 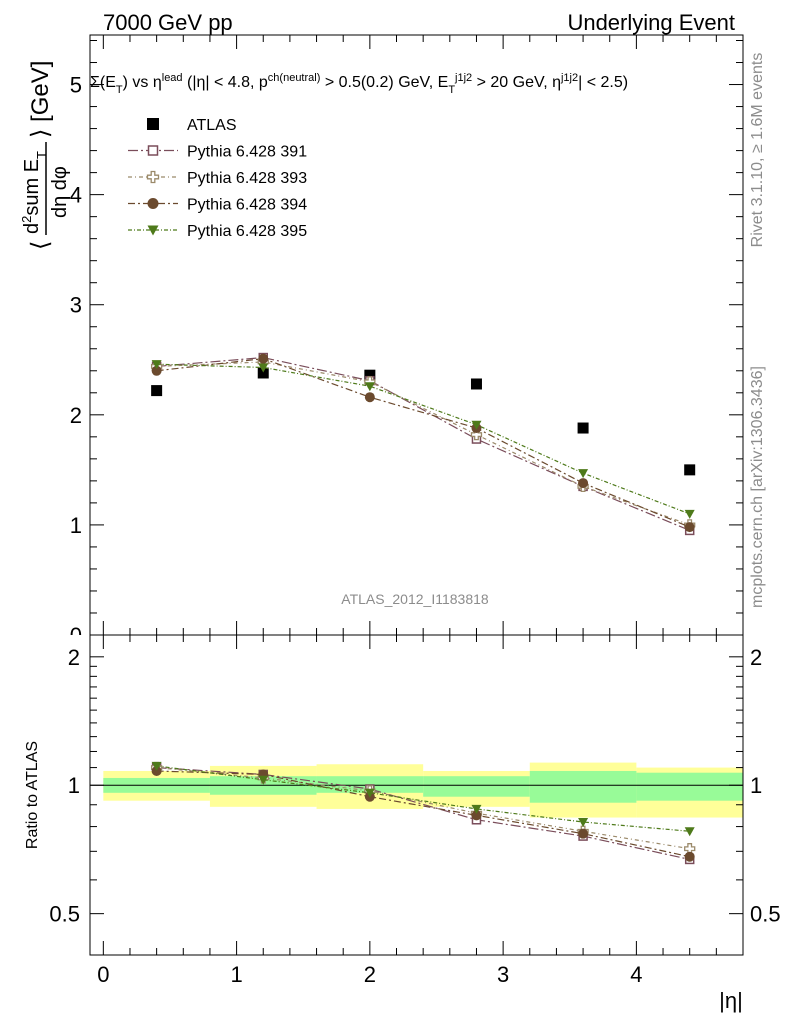 What do you see at coordinates (60, 192) in the screenshot?
I see `svg-text: dη dφ` at bounding box center [60, 192].